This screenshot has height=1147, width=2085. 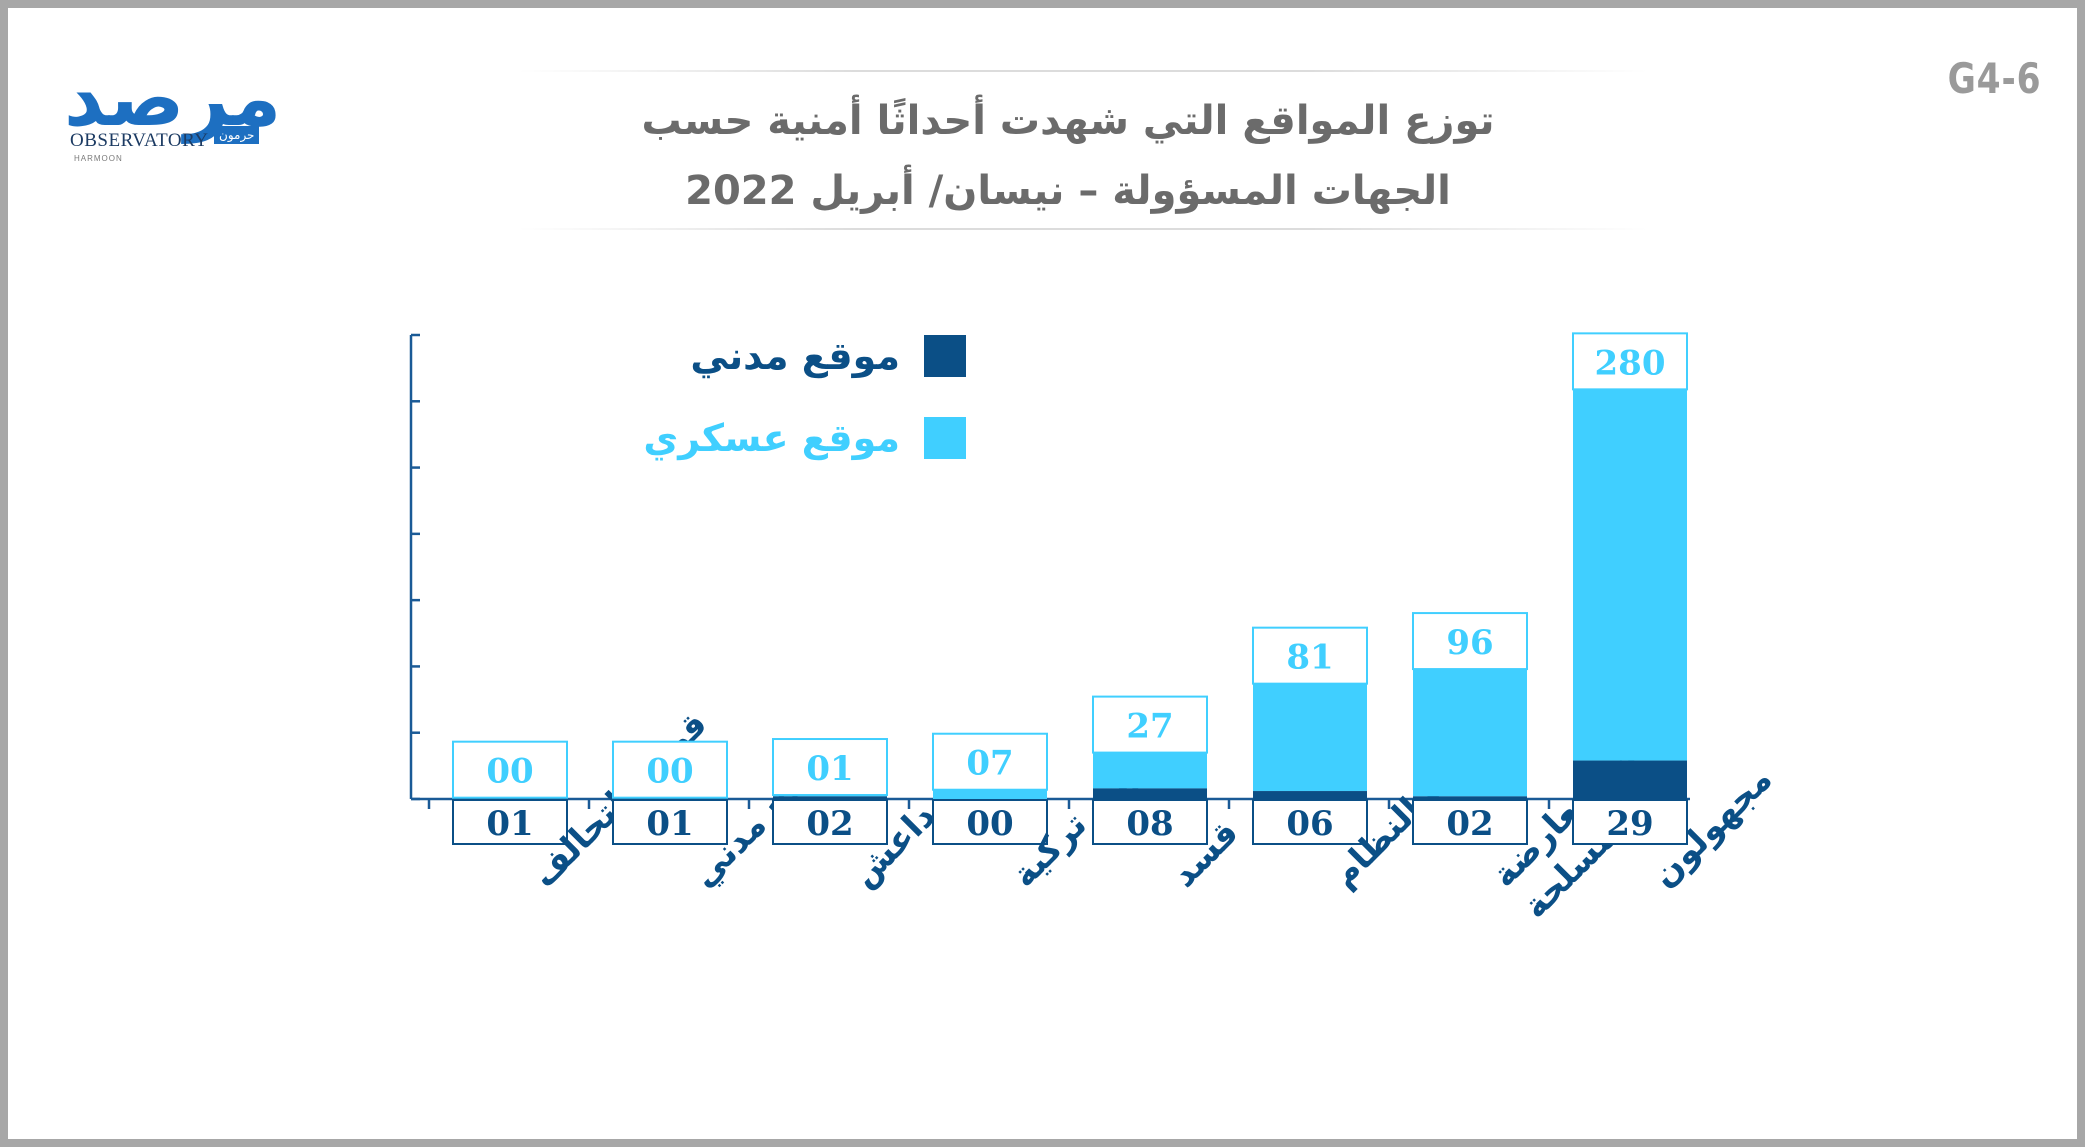 I want to click on civil-value-label: 06, so click(x=1309, y=824).